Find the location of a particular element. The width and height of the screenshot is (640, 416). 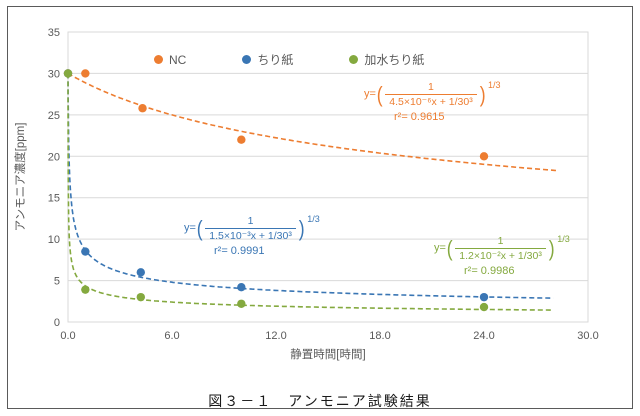

y-tick-label: 20 is located at coordinates (54, 157).